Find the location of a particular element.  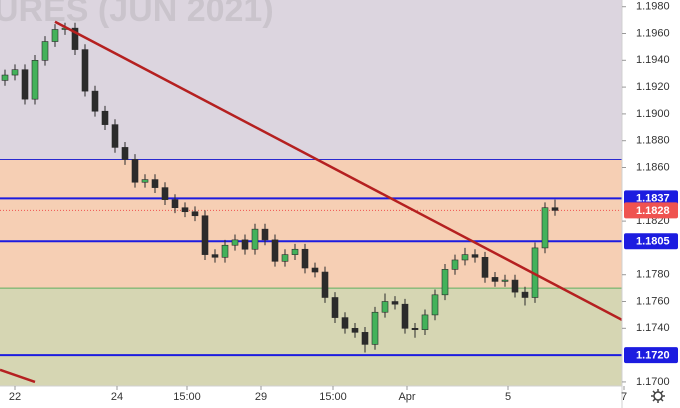

price-badge-label: 1.1837 is located at coordinates (653, 199).